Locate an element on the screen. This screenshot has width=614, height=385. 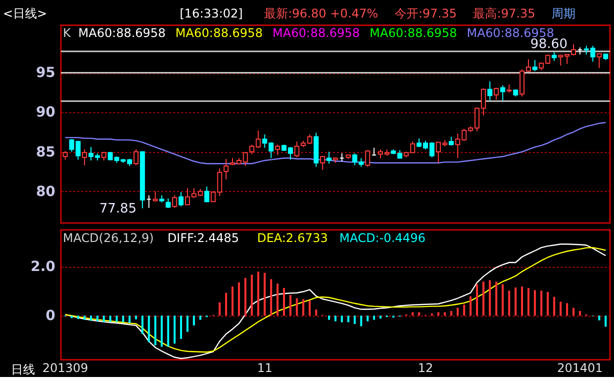
text: 今开:97.35 is located at coordinates (425, 13).